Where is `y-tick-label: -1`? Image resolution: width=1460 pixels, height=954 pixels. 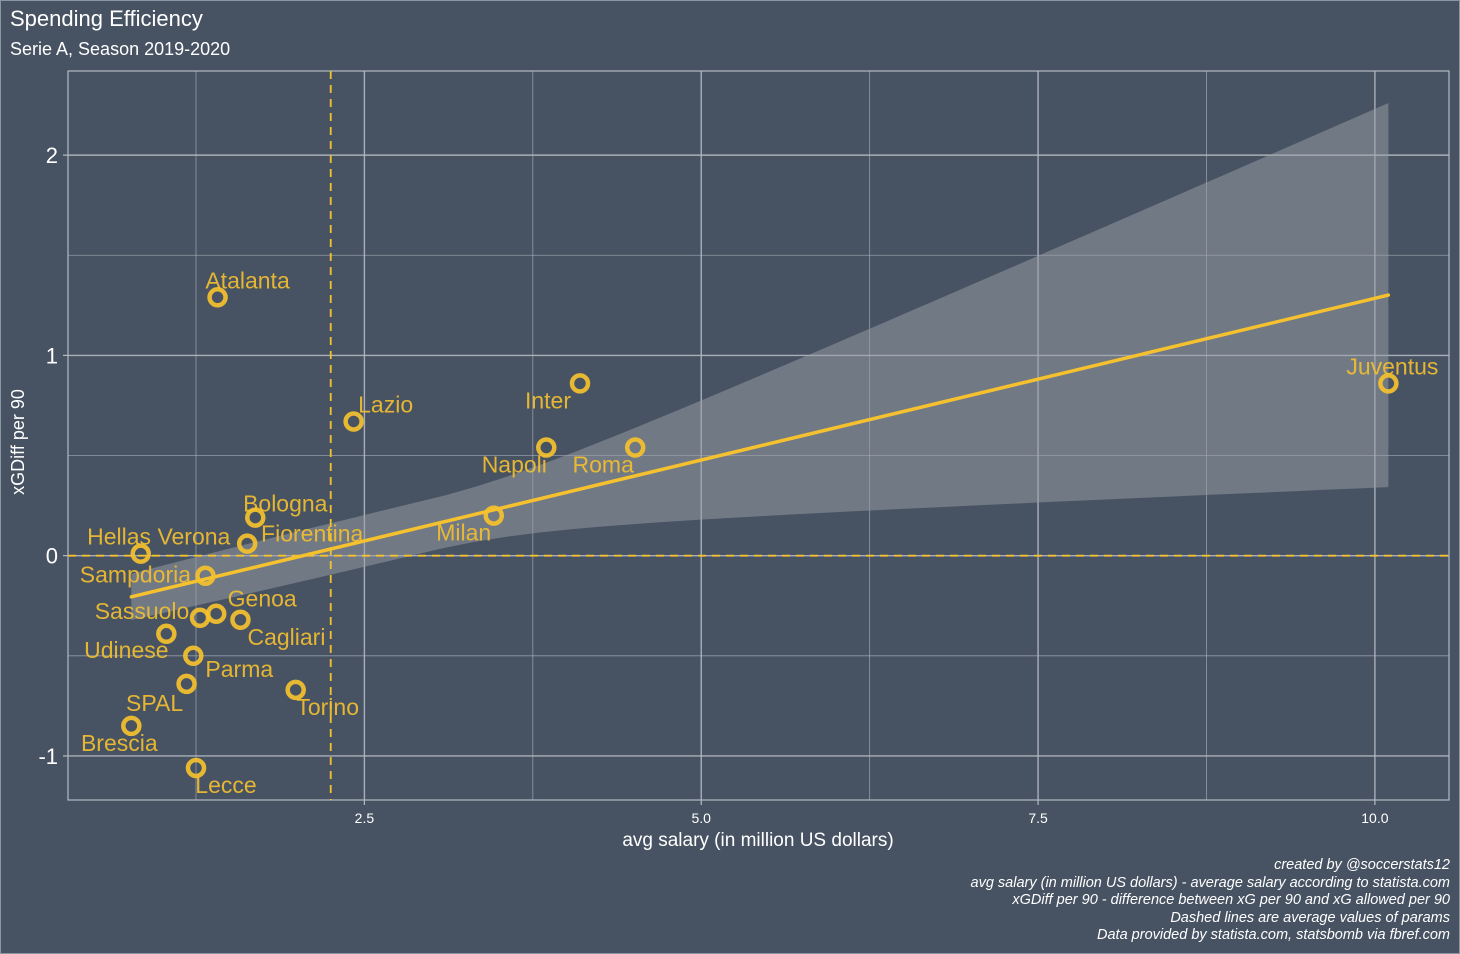 y-tick-label: -1 is located at coordinates (48, 756).